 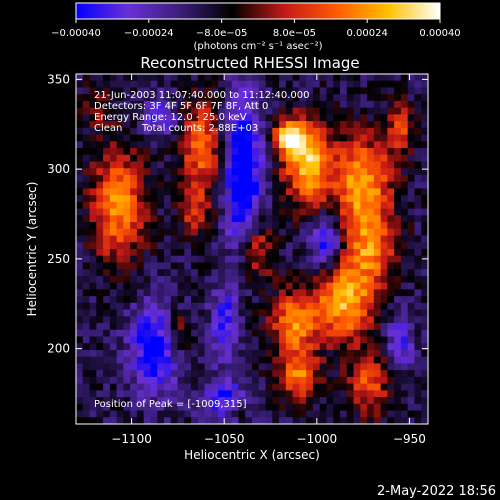 What do you see at coordinates (258, 11) in the screenshot?
I see `colorbar-gradient` at bounding box center [258, 11].